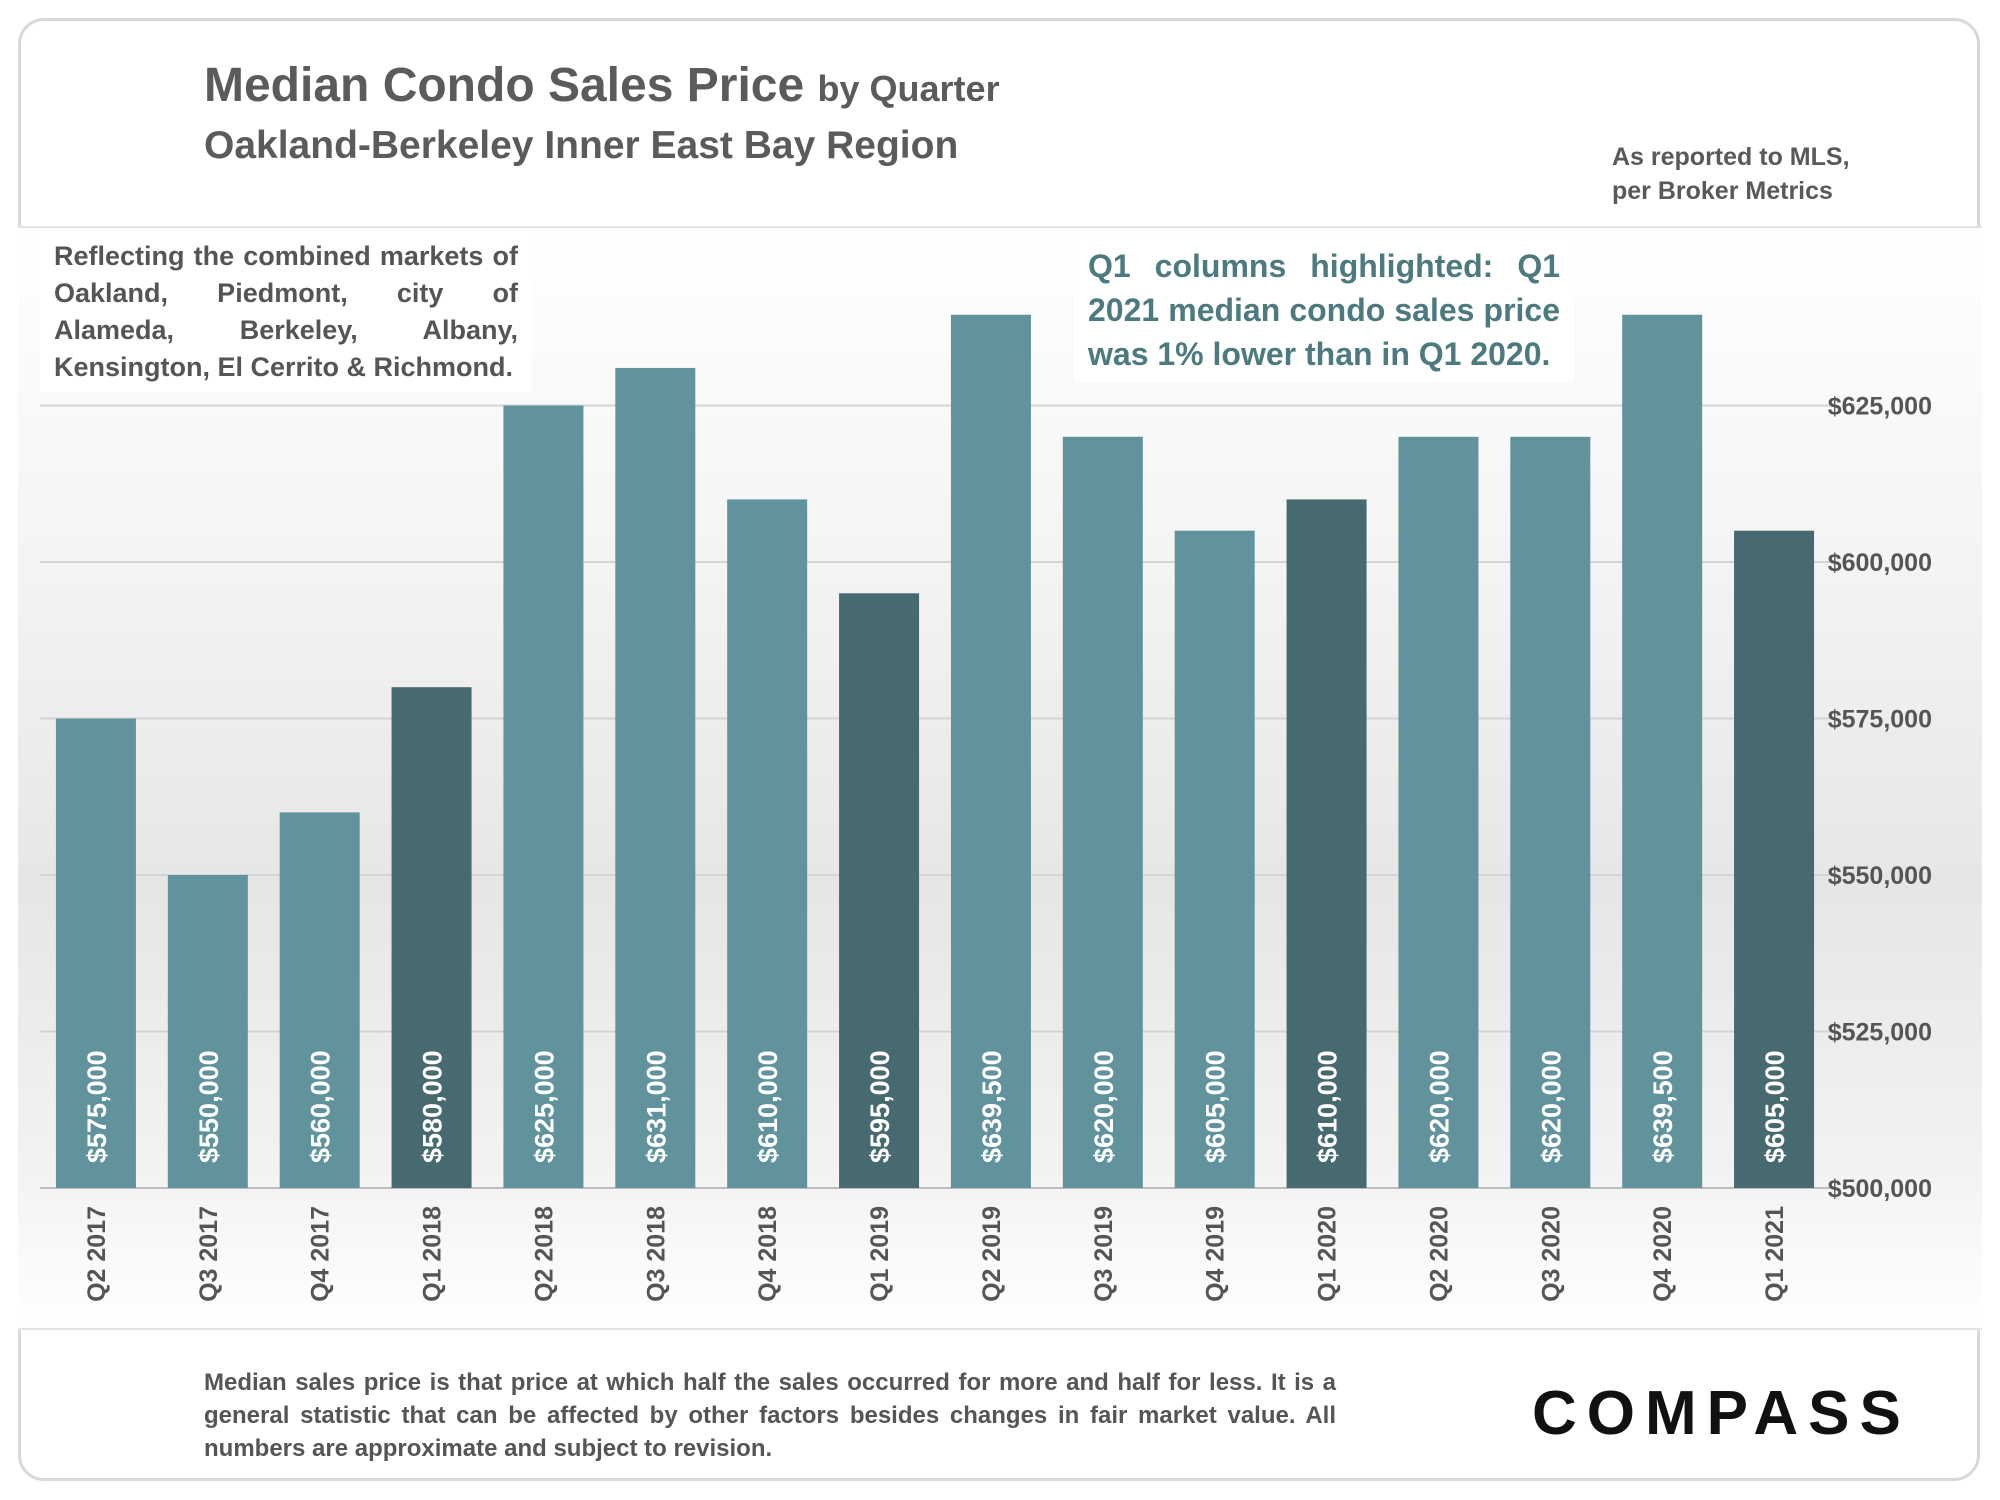 This screenshot has height=1500, width=2000. I want to click on bar-value-label: $631,000, so click(656, 1106).